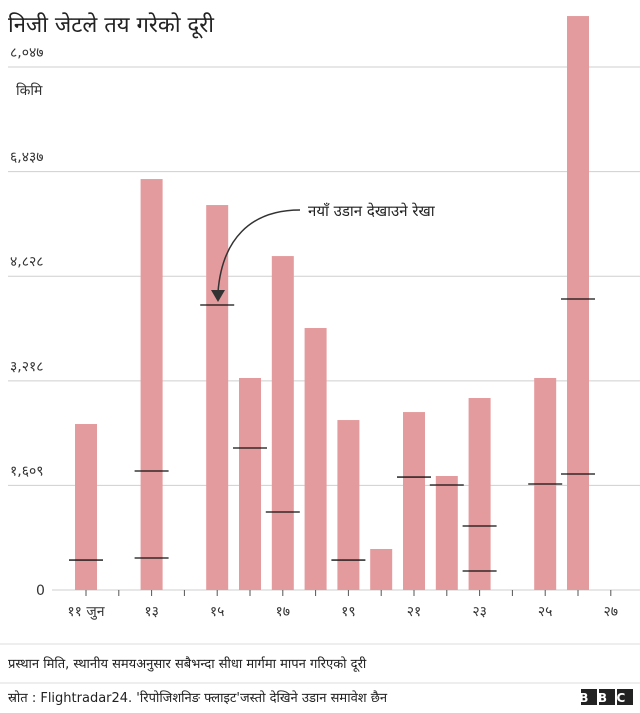 The height and width of the screenshot is (713, 640). I want to click on y-tick-label: १,६०९, so click(27, 471).